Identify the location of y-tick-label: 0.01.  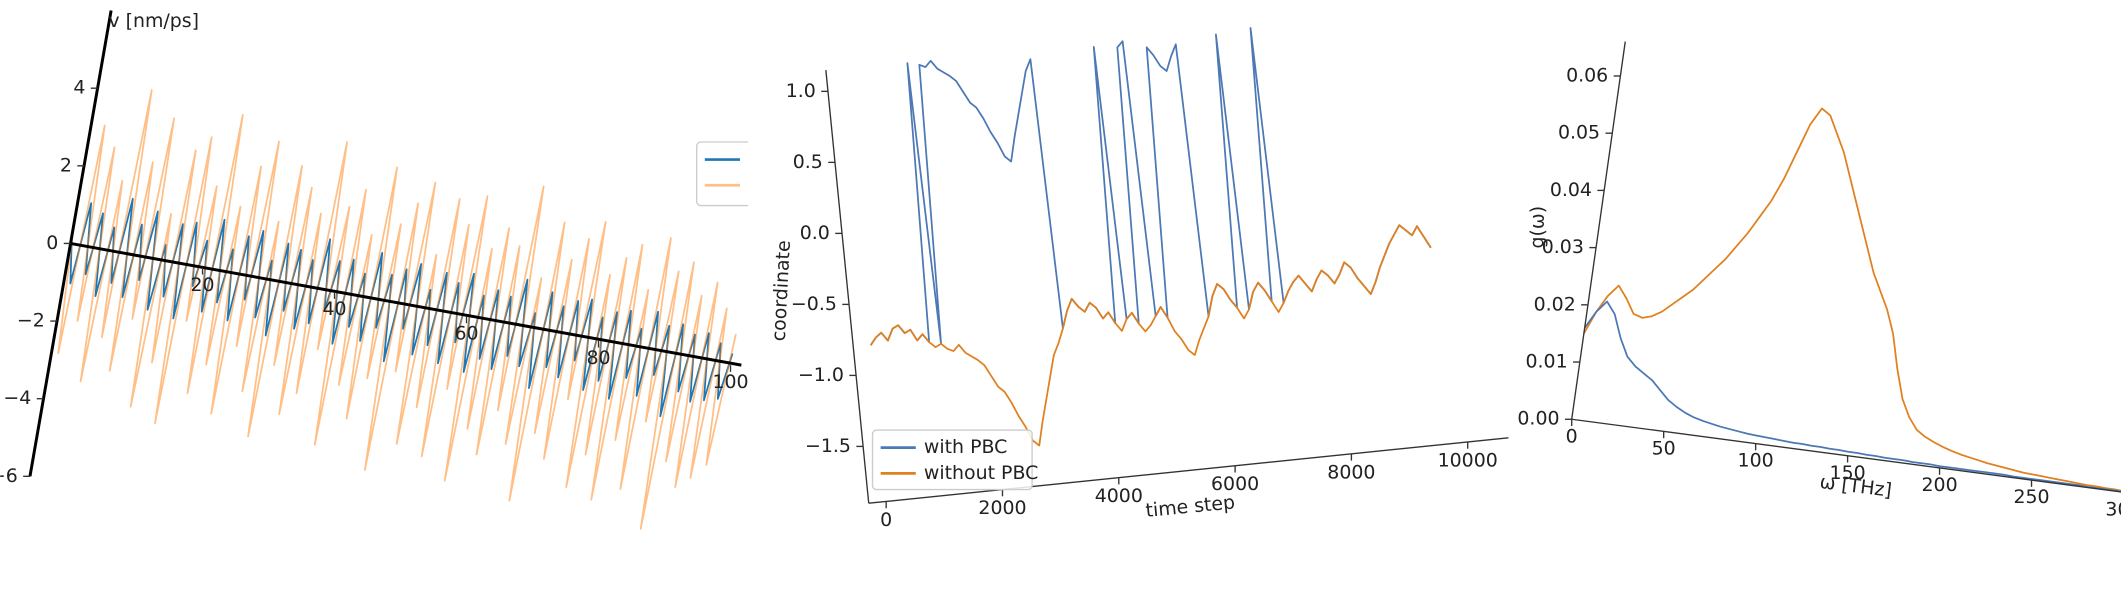
(1547, 362).